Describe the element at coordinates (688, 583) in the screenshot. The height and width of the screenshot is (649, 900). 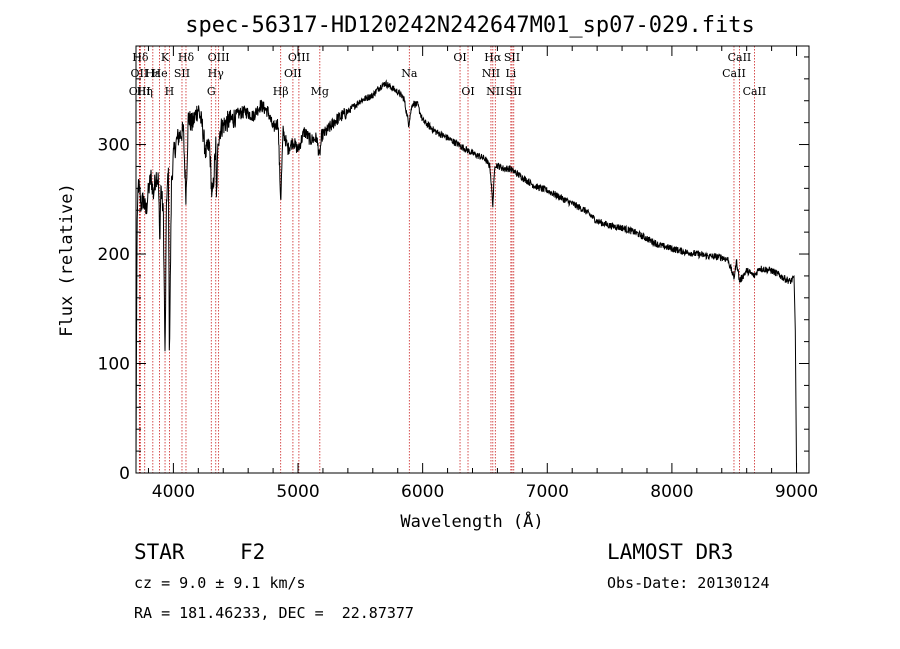
I see `obs-date: Obs-Date: 20130124` at that location.